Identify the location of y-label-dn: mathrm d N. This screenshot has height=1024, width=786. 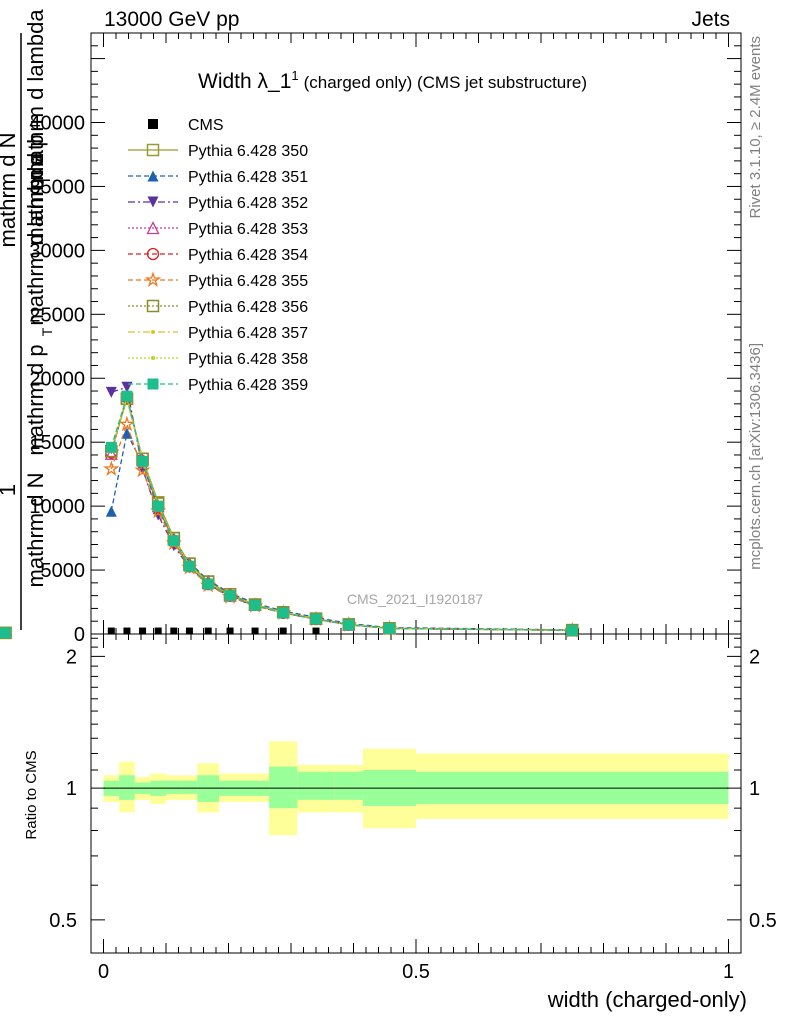
(10, 190).